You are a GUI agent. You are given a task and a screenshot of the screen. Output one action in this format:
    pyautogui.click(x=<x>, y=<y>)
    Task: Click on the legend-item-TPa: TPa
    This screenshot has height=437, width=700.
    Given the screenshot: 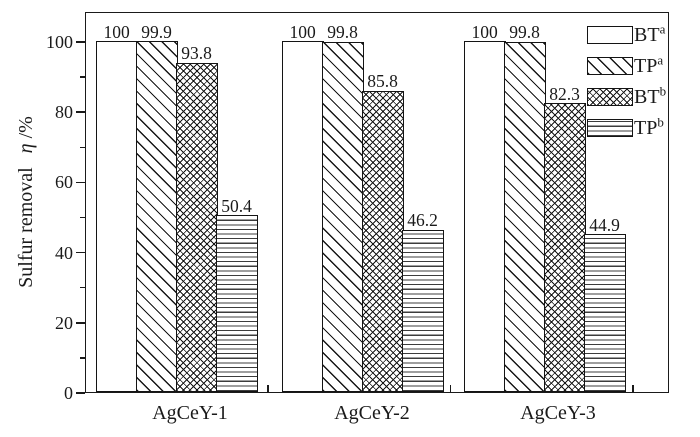 What is the action you would take?
    pyautogui.click(x=626, y=64)
    